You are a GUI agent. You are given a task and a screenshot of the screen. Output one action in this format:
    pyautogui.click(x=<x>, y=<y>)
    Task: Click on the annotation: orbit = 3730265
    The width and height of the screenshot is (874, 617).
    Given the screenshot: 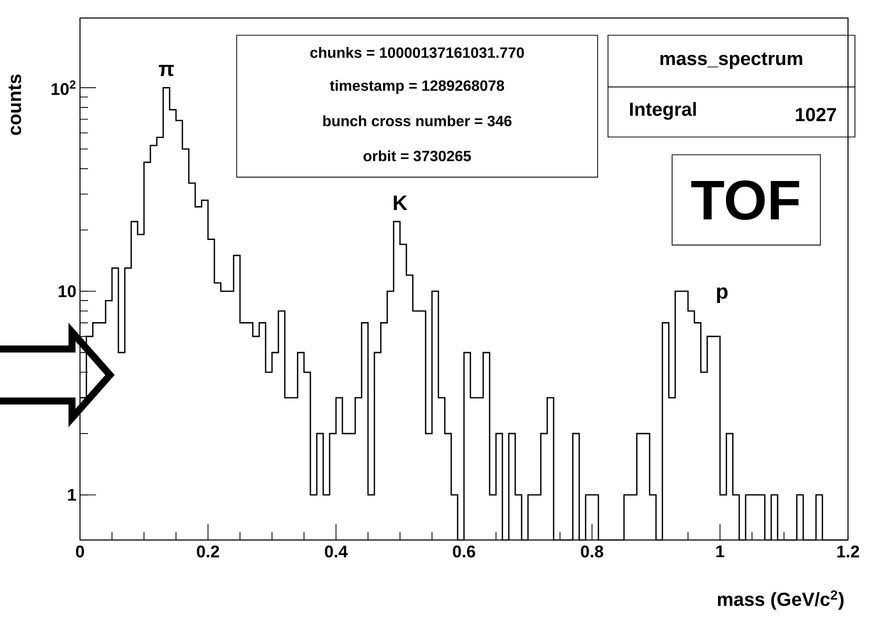 What is the action you would take?
    pyautogui.click(x=417, y=156)
    